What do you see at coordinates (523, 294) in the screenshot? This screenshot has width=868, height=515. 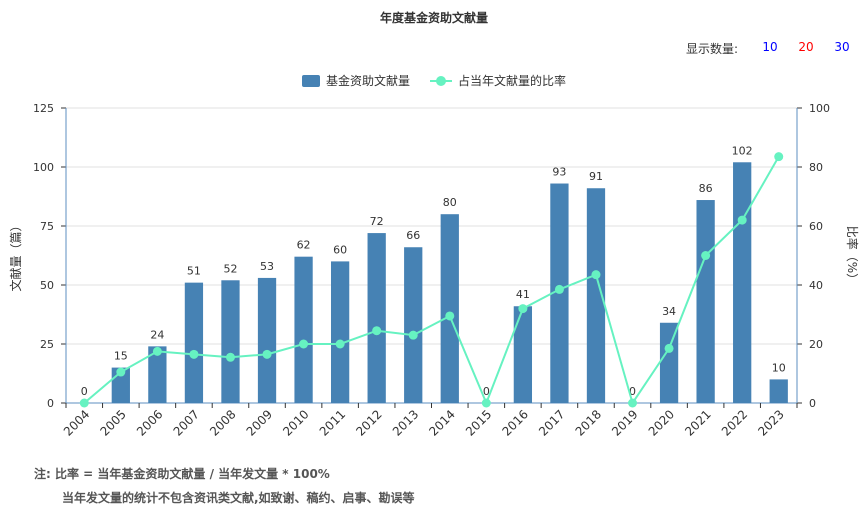 I see `bar-data-label: 41` at bounding box center [523, 294].